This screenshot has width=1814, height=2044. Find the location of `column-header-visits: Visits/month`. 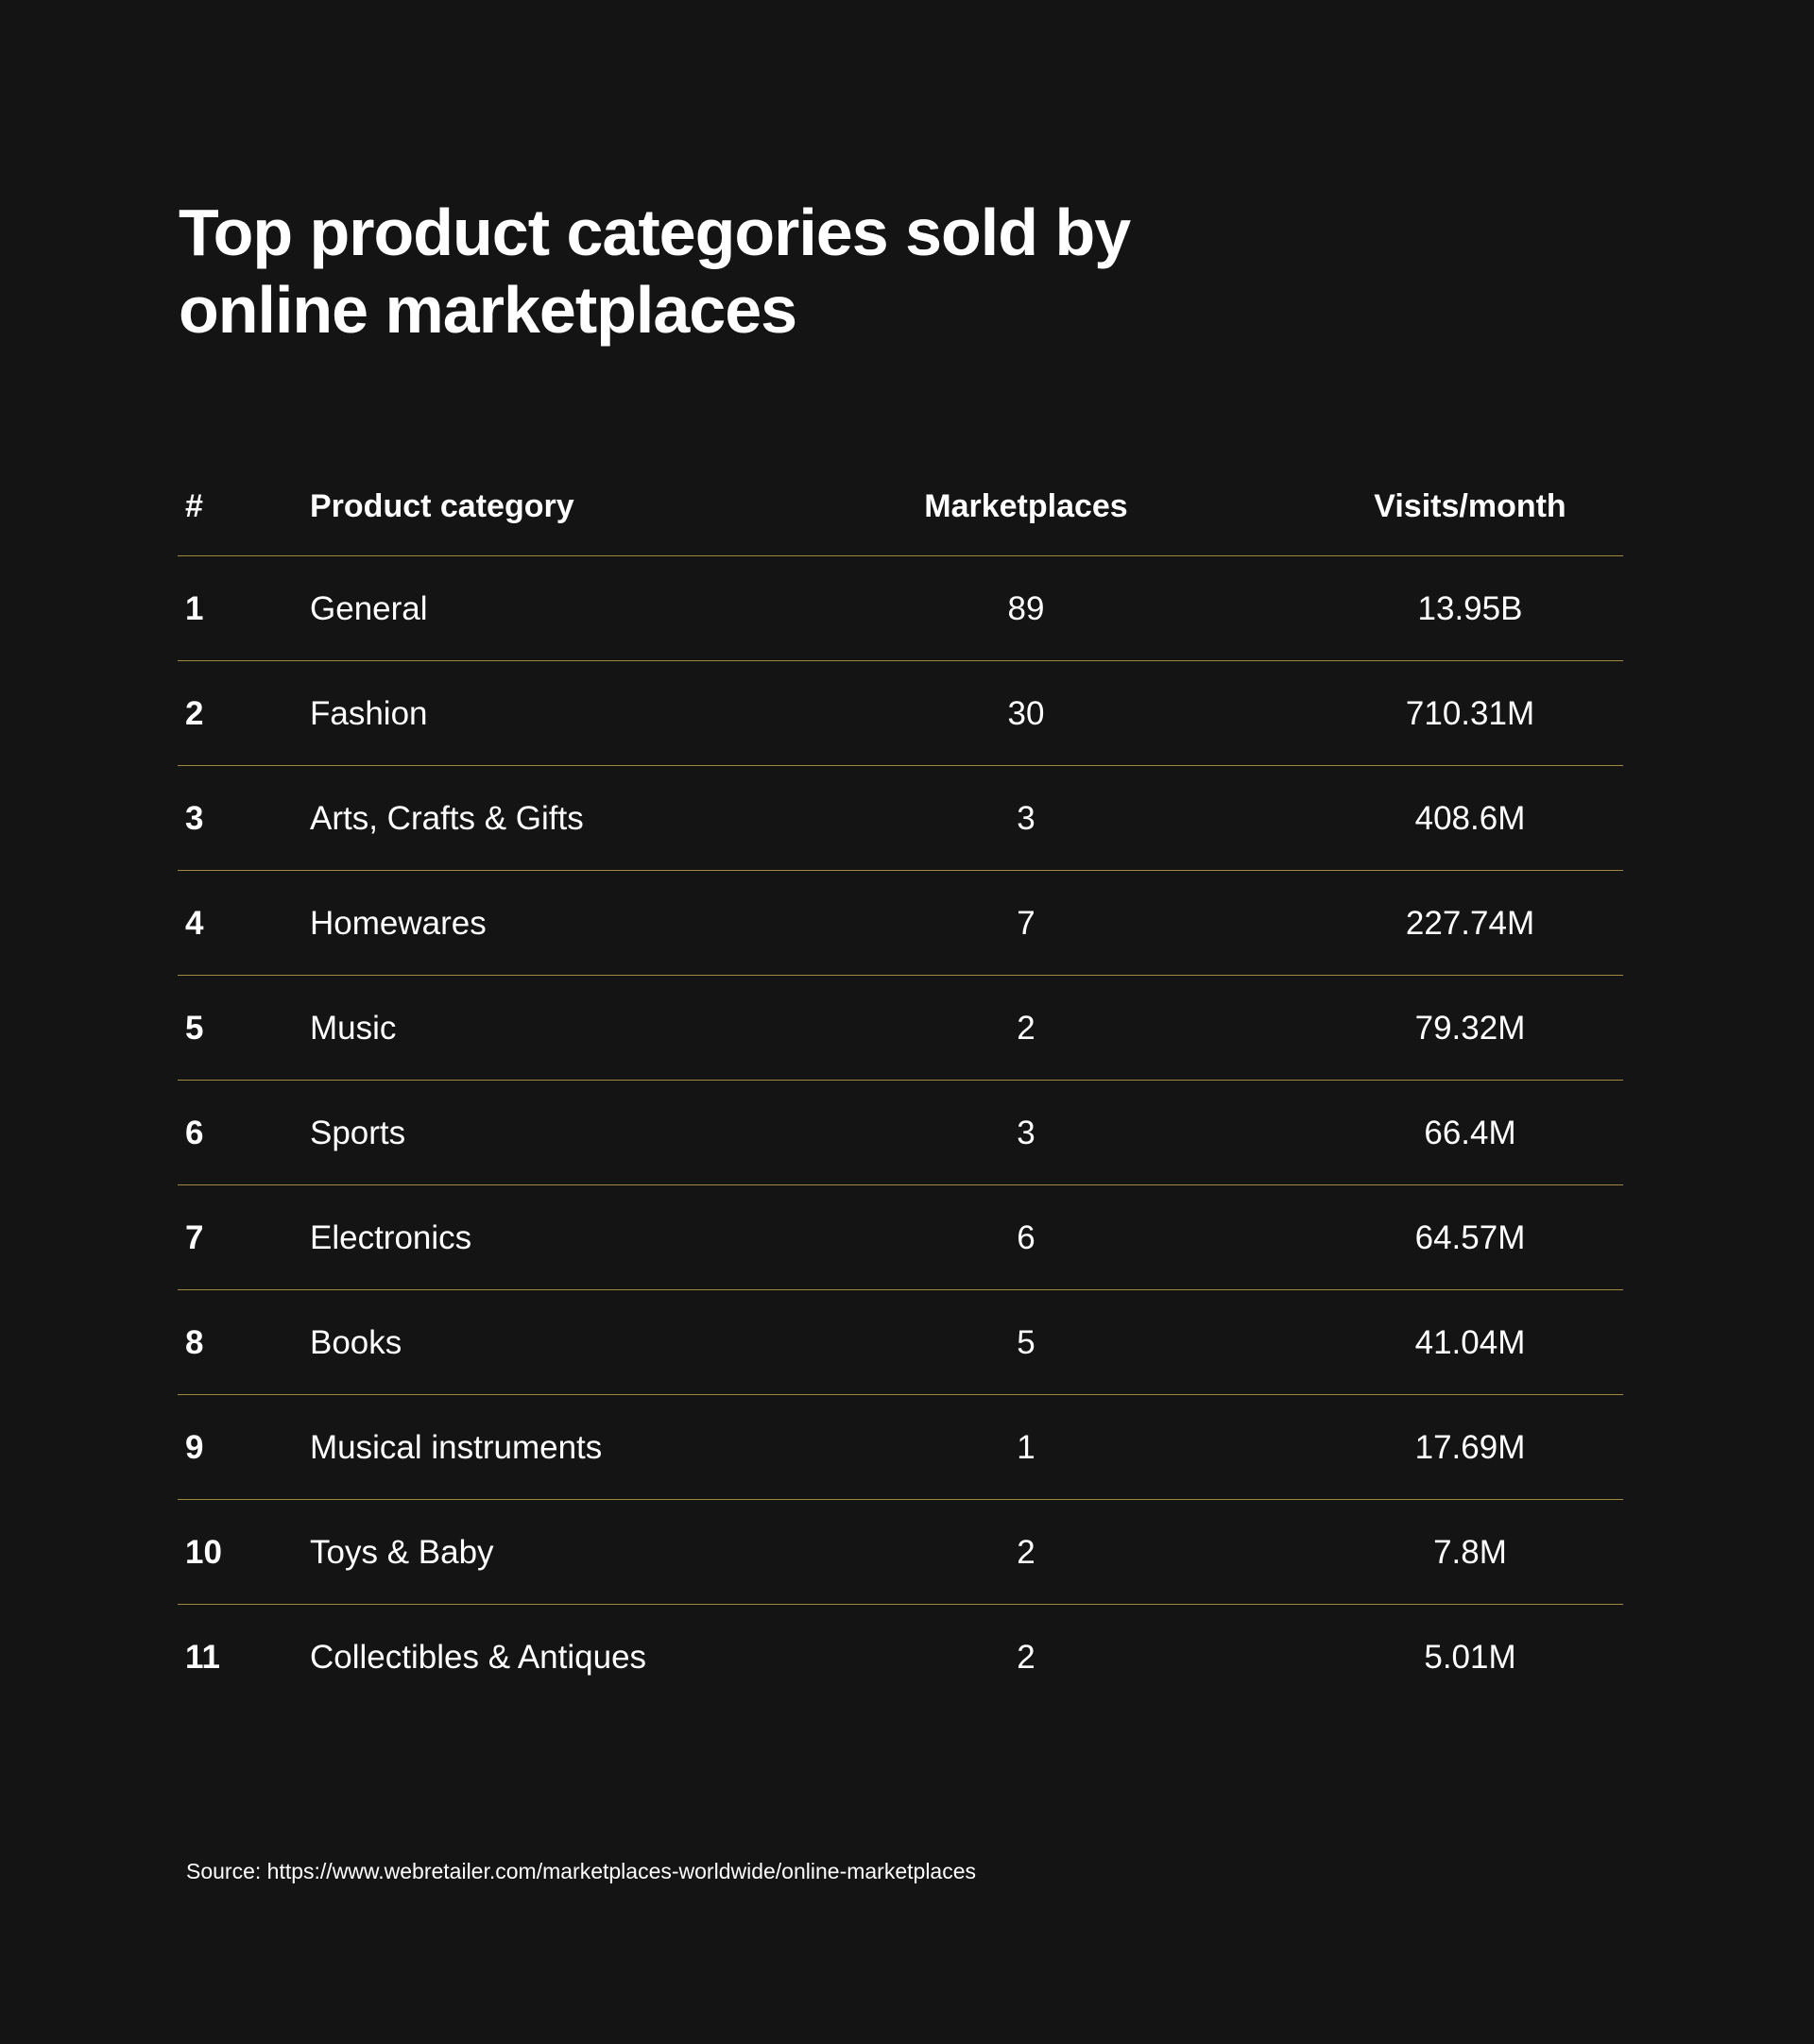

column-header-visits: Visits/month is located at coordinates (1470, 506).